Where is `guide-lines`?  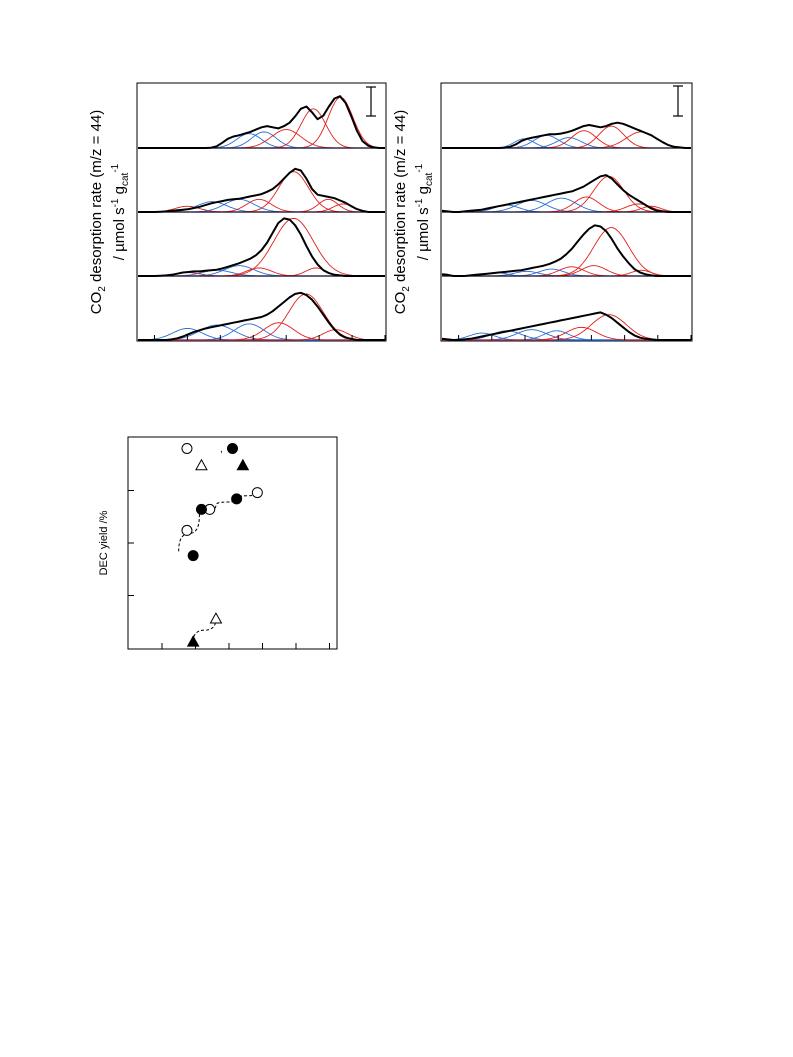 guide-lines is located at coordinates (218, 567).